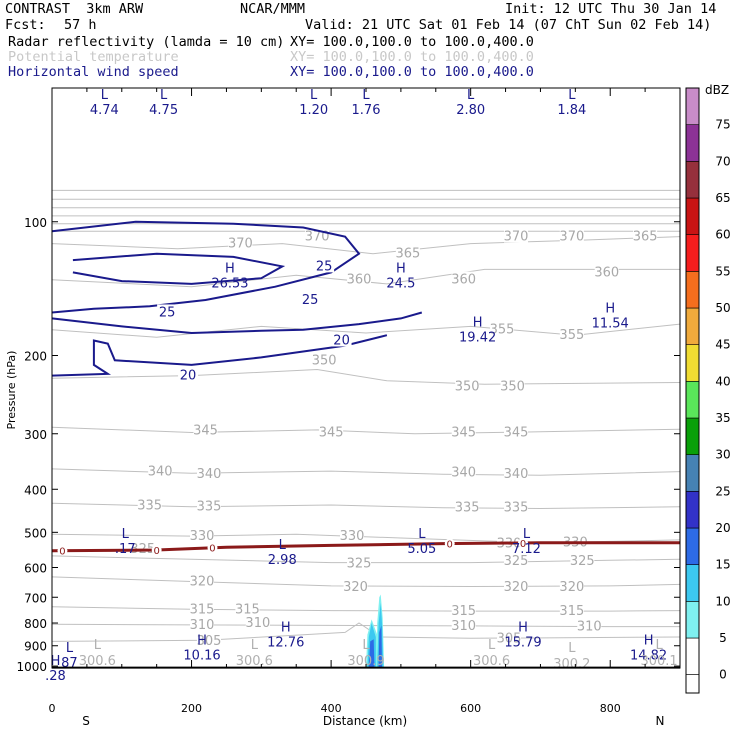 This screenshot has width=740, height=740. What do you see at coordinates (191, 708) in the screenshot?
I see `x-tick-label: 200` at bounding box center [191, 708].